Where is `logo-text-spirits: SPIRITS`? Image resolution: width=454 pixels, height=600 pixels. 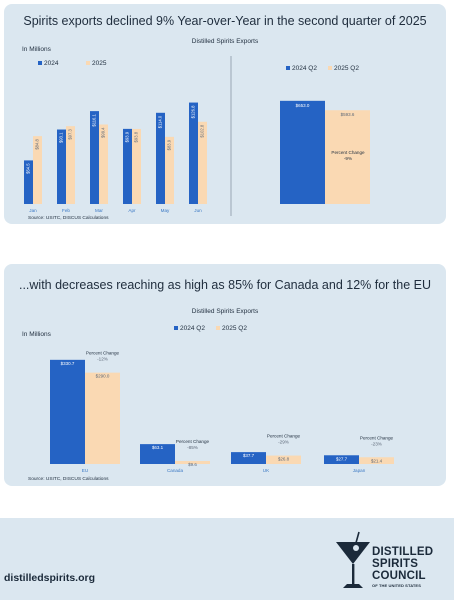 logo-text-spirits: SPIRITS is located at coordinates (395, 564).